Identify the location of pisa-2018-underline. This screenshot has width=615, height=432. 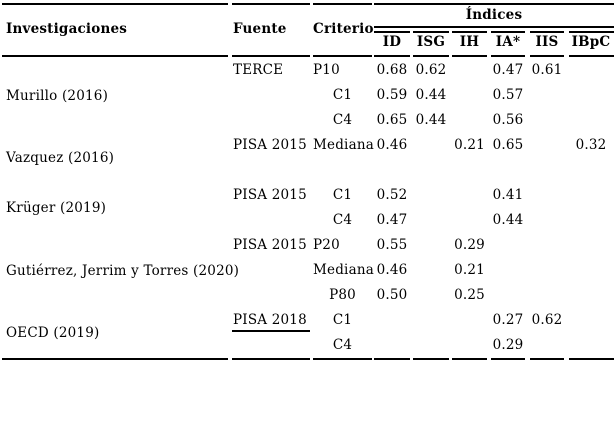
(271, 331).